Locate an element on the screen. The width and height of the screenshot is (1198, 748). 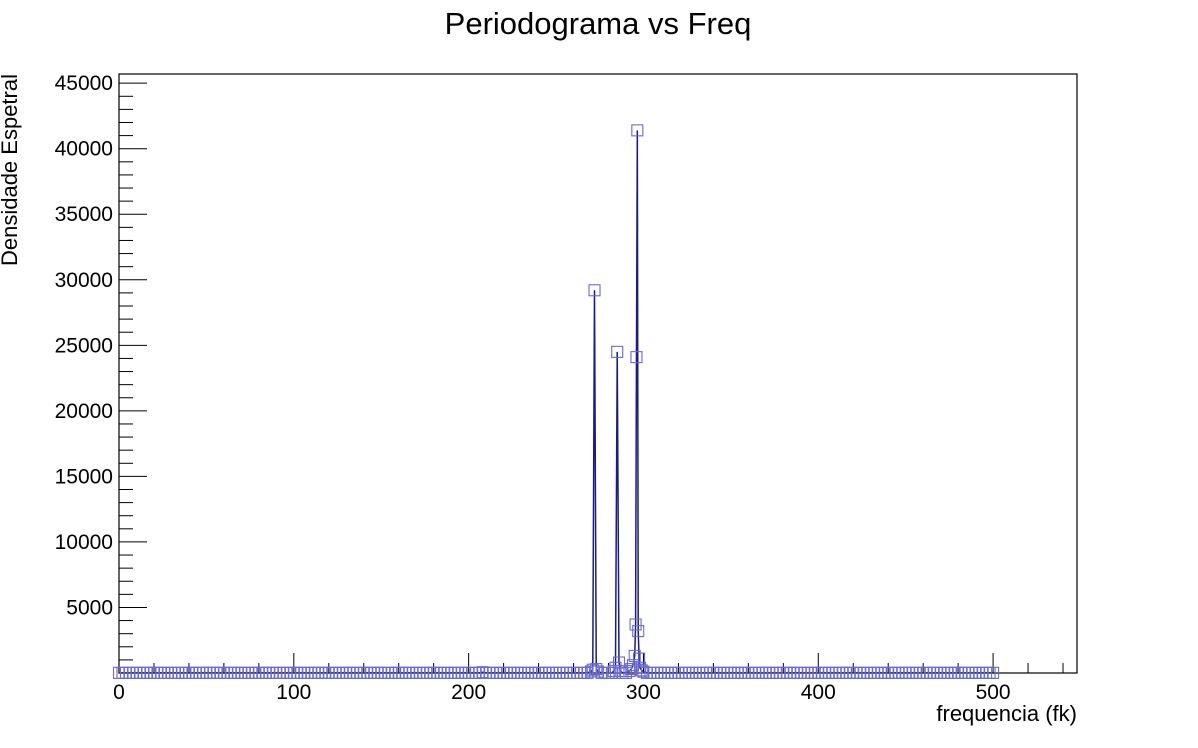
y-tick-label: 35000 is located at coordinates (84, 214).